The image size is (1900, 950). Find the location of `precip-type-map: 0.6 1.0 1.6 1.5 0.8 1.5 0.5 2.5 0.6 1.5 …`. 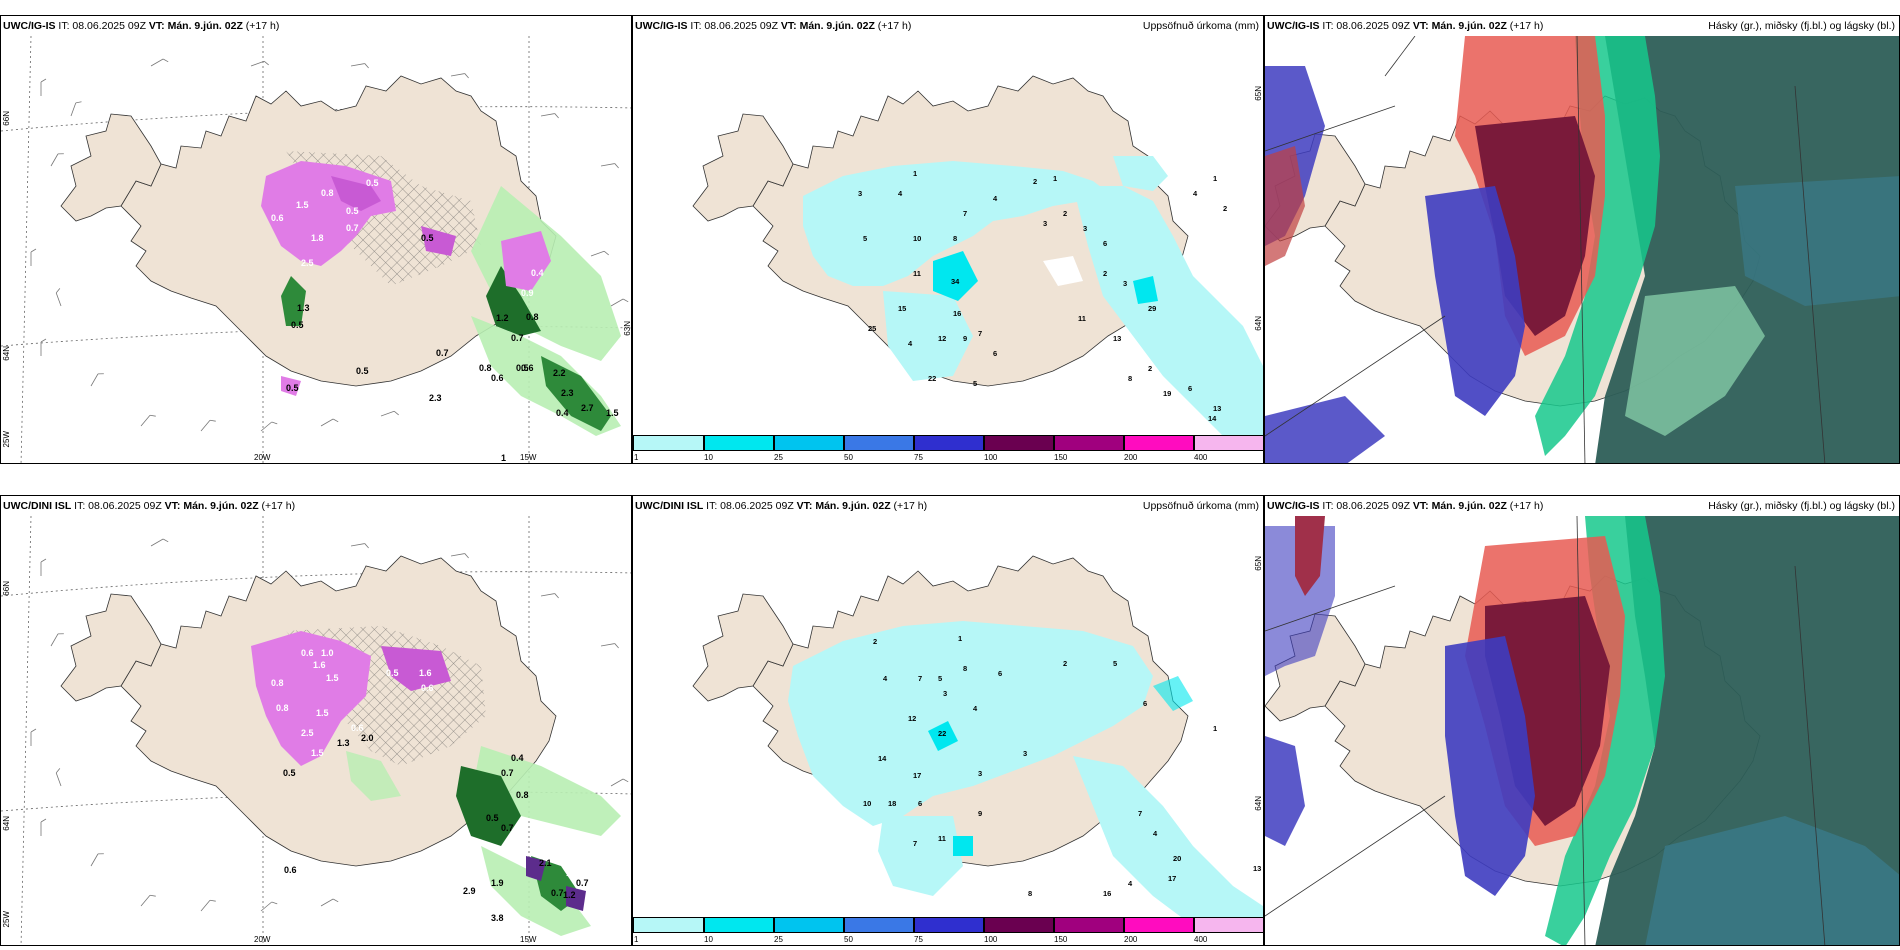

precip-type-map: 0.6 1.0 1.6 1.5 0.8 1.5 0.5 2.5 0.6 1.5 … is located at coordinates (316, 730).